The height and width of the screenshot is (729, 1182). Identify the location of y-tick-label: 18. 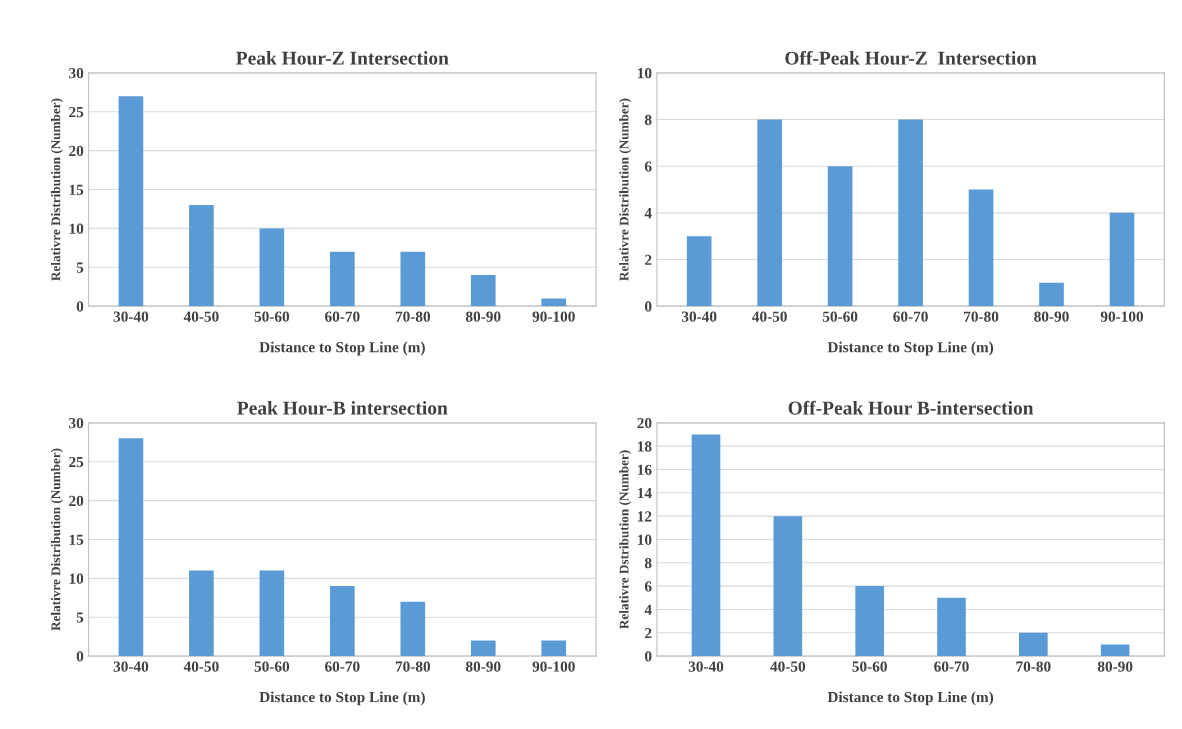
(644, 446).